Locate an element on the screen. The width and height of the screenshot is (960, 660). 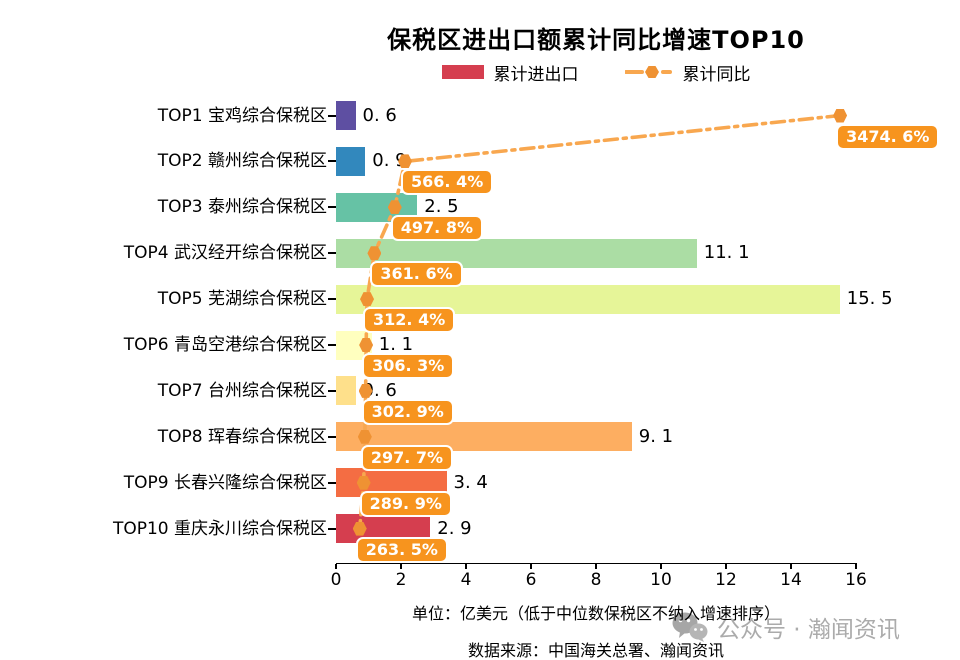
bar-value-label: 15. 5 is located at coordinates (869, 299).